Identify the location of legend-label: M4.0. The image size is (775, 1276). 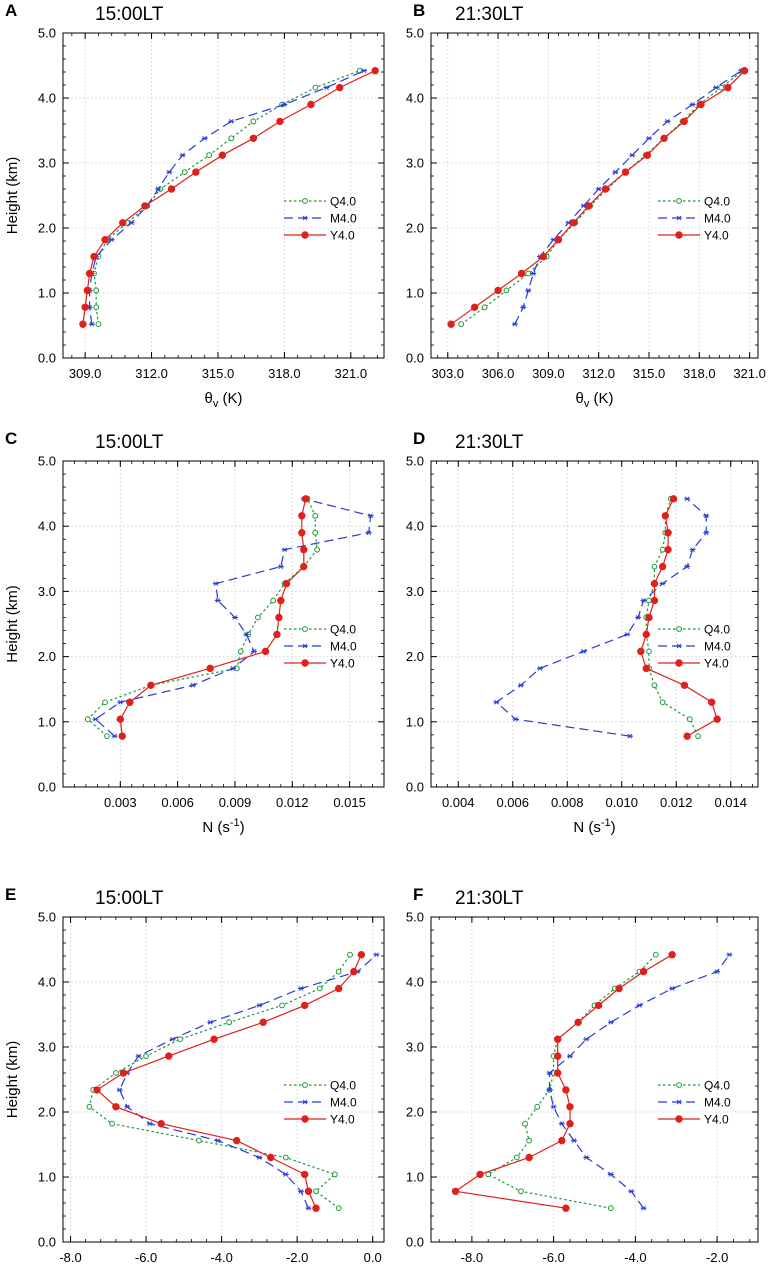
(343, 647).